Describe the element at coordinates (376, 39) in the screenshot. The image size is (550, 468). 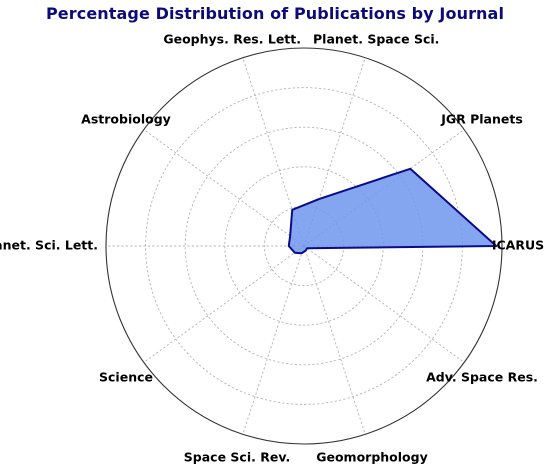
I see `category-label: Planet. Space Sci.` at that location.